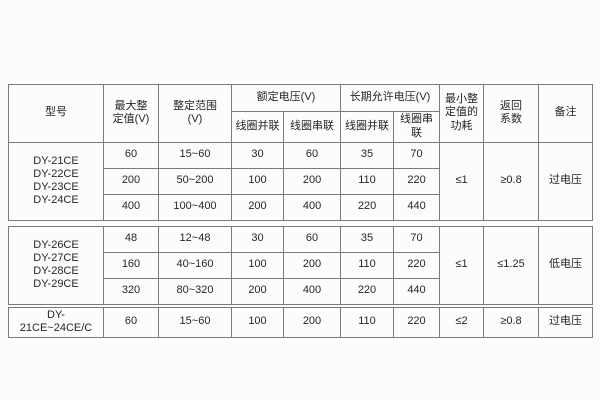 The height and width of the screenshot is (400, 600). I want to click on cell-setting-range: 40~160, so click(195, 265).